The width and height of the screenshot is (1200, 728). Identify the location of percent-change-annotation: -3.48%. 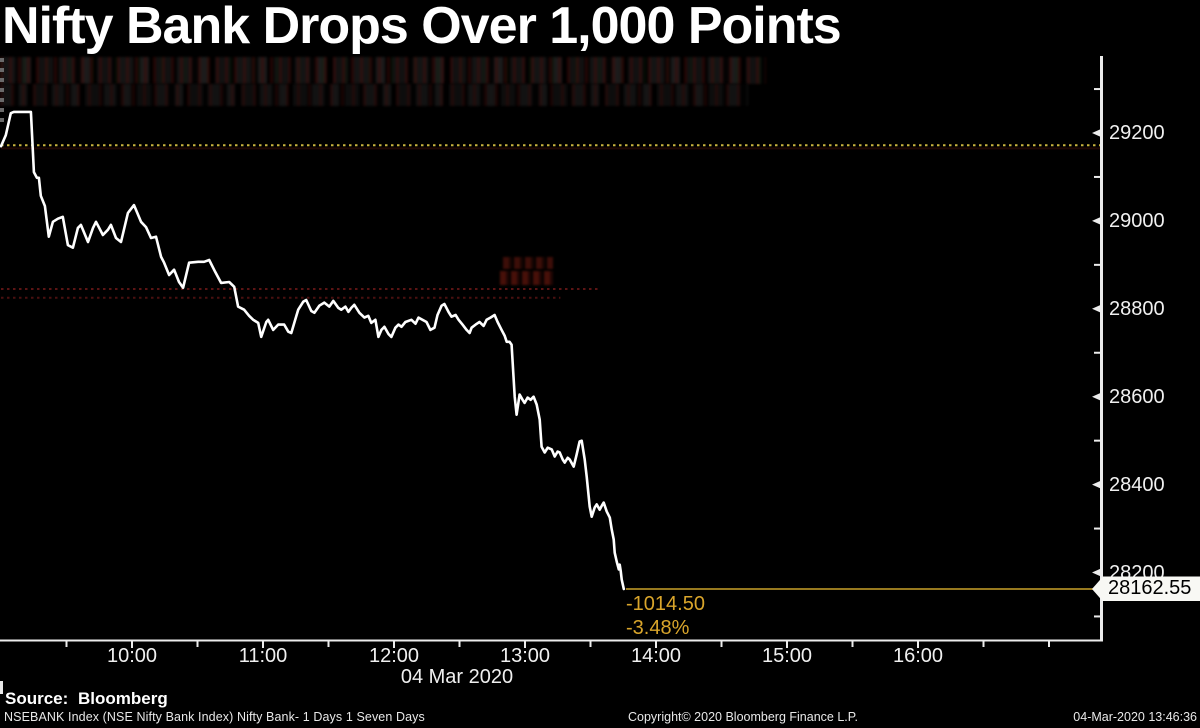
(658, 627).